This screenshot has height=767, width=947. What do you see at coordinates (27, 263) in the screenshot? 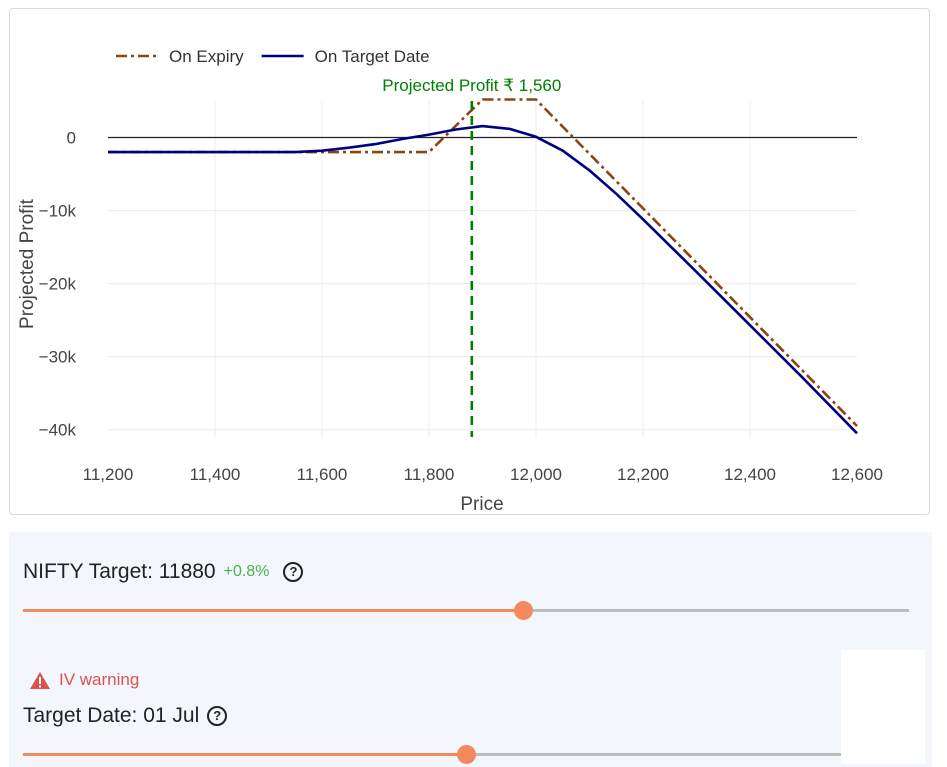
I see `y-axis-title: Projected Profit` at bounding box center [27, 263].